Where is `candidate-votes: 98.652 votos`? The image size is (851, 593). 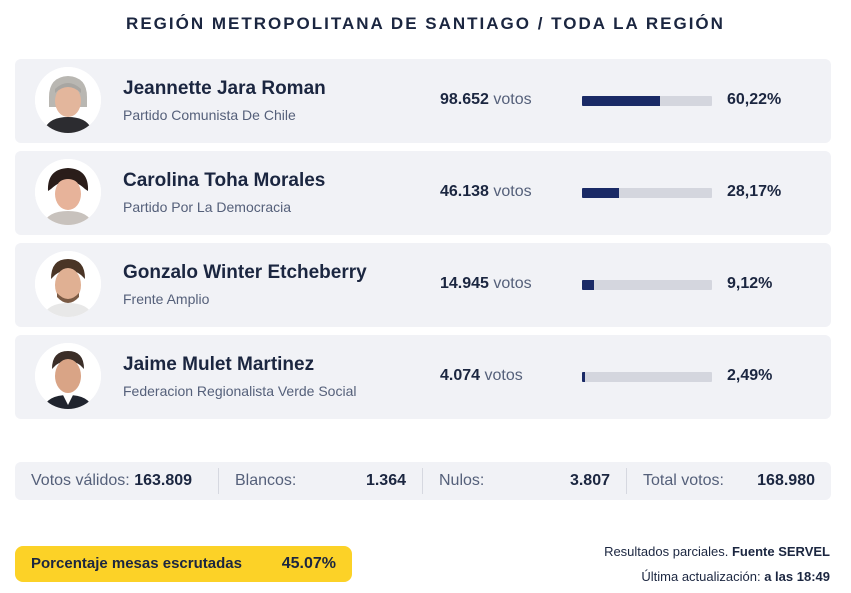 candidate-votes: 98.652 votos is located at coordinates (486, 100).